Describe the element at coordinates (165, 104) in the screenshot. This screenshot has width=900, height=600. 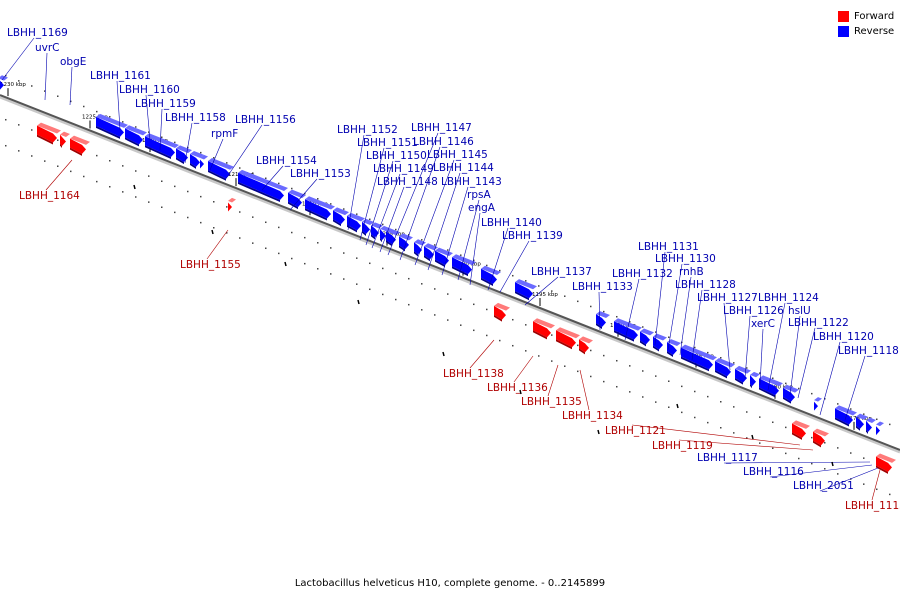
I see `gene-label-reverse: LBHH_1159` at that location.